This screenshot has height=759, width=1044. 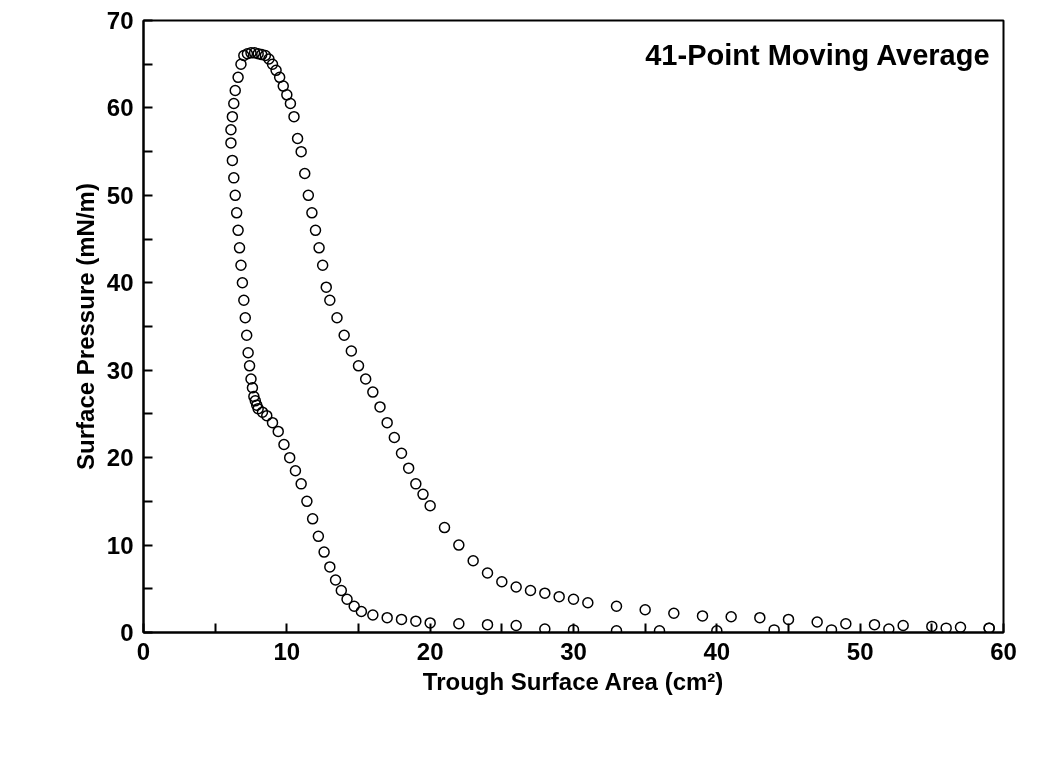 I want to click on annotation: 41-Point Moving Average, so click(x=817, y=54).